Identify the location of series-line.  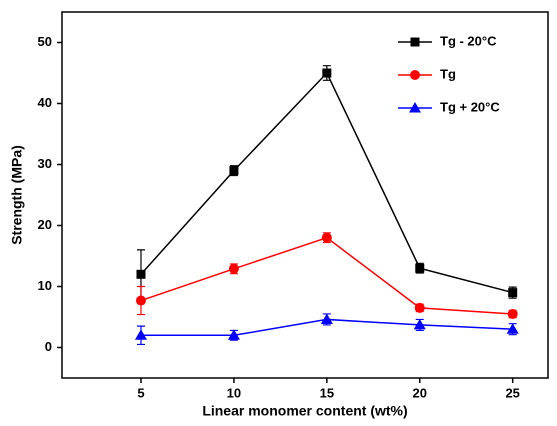
(326, 275).